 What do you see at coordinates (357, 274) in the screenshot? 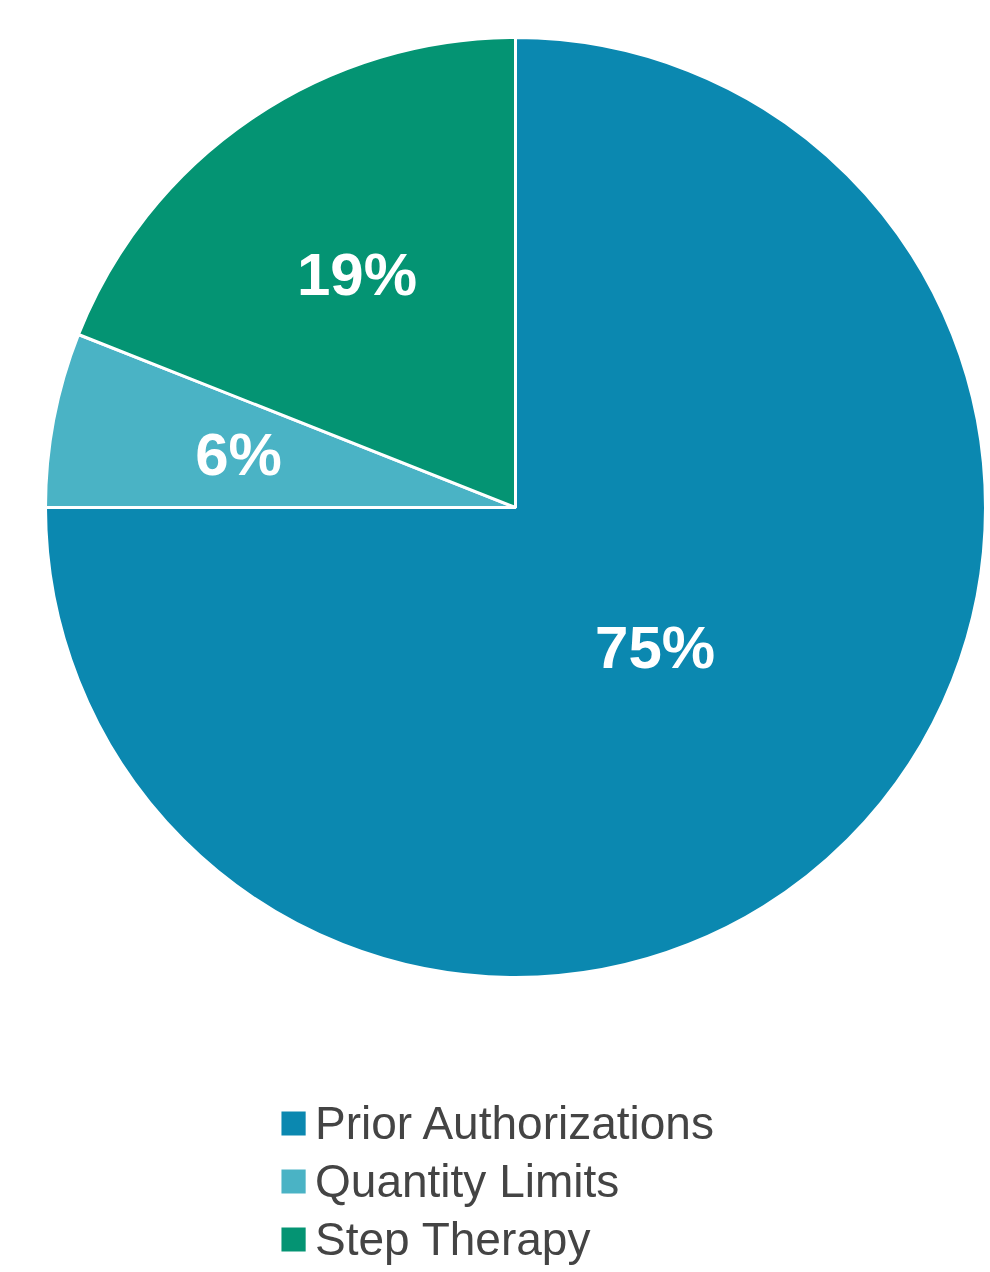
I see `data-label: 19%` at bounding box center [357, 274].